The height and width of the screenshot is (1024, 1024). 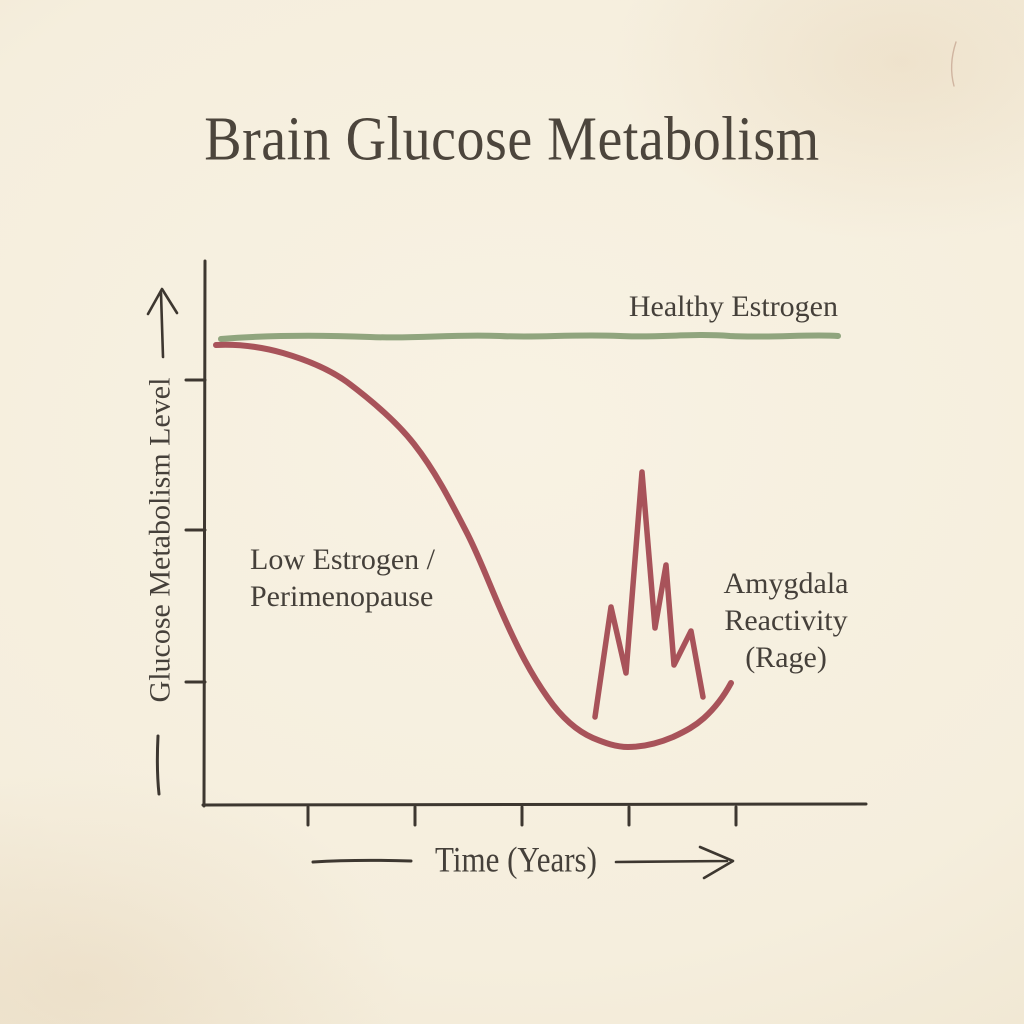 What do you see at coordinates (953, 64) in the screenshot?
I see `paper-scratch-mark` at bounding box center [953, 64].